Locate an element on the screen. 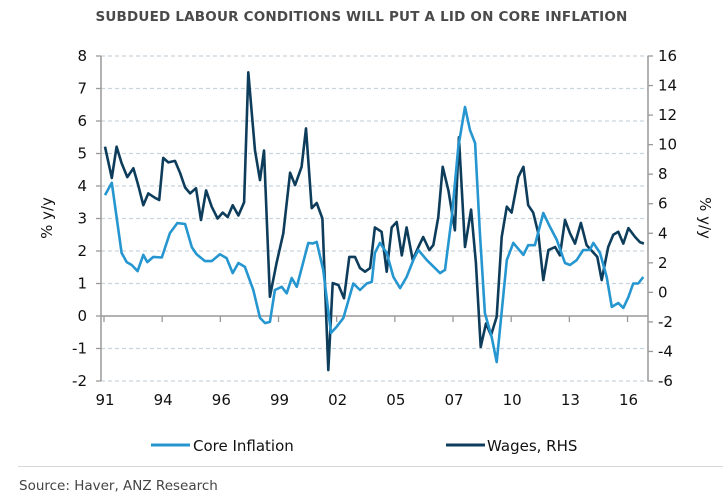 This screenshot has height=501, width=723. y-tick-label: 0 is located at coordinates (82, 316).